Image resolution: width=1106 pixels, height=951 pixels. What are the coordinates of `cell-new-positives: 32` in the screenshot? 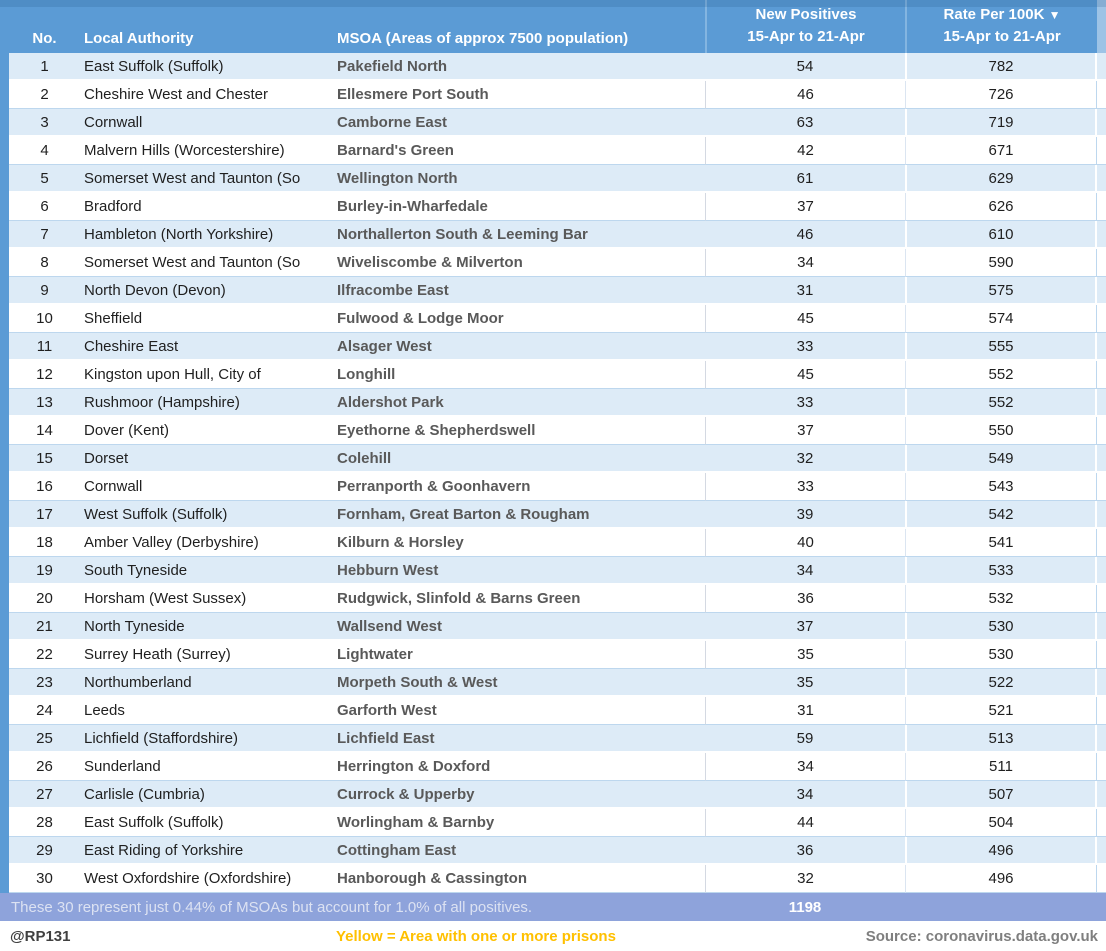 It's located at (805, 459).